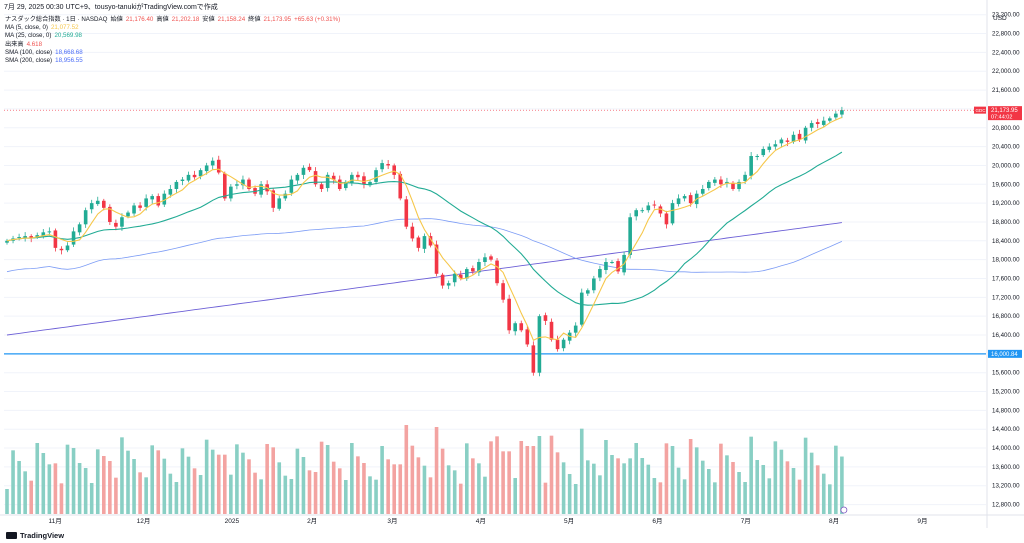 The image size is (1024, 543). Describe the element at coordinates (1006, 410) in the screenshot. I see `y-tick-label: 14,800.00` at that location.